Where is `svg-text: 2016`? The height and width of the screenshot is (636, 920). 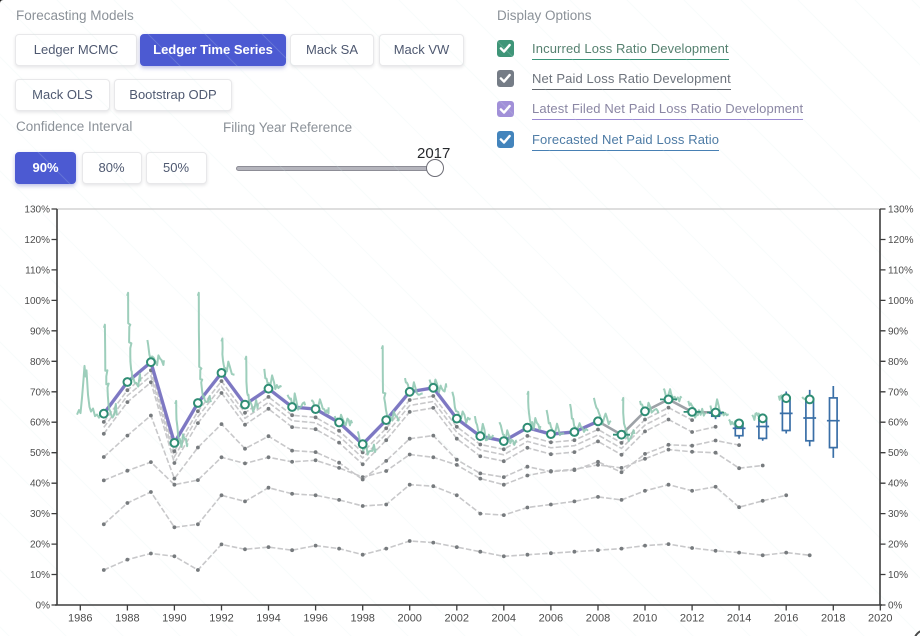
svg-text: 2016 is located at coordinates (786, 619).